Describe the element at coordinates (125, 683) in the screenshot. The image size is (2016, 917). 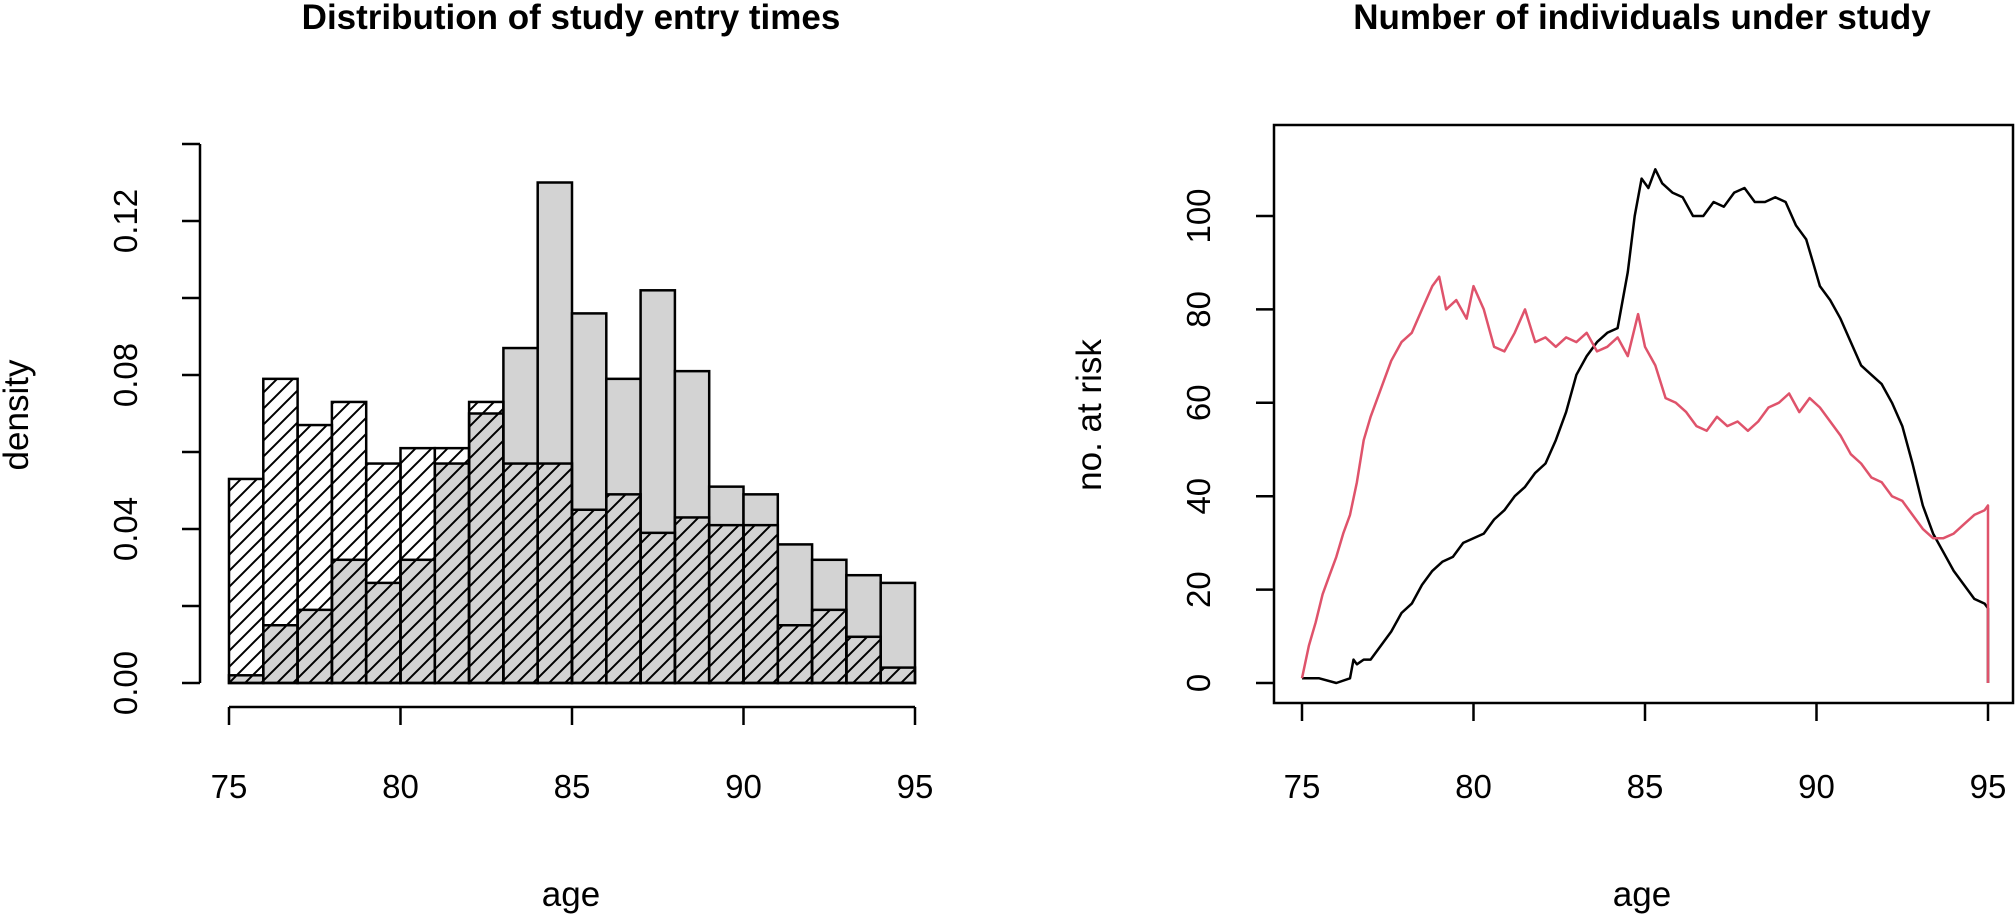
I see `histogram-y-tick-label: 0.00` at that location.